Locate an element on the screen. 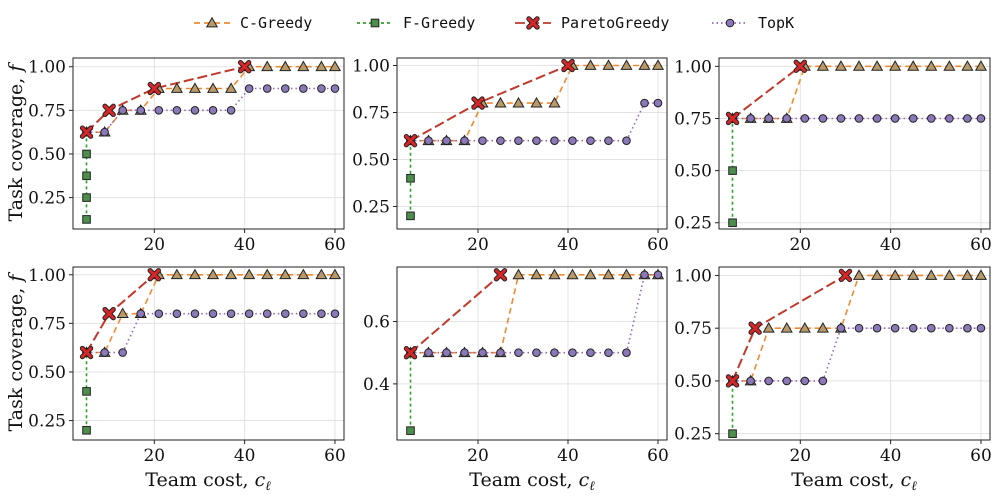  subplot-3: 20 40 60 0.25 0.50 0.75 1.00 is located at coordinates (833, 156).